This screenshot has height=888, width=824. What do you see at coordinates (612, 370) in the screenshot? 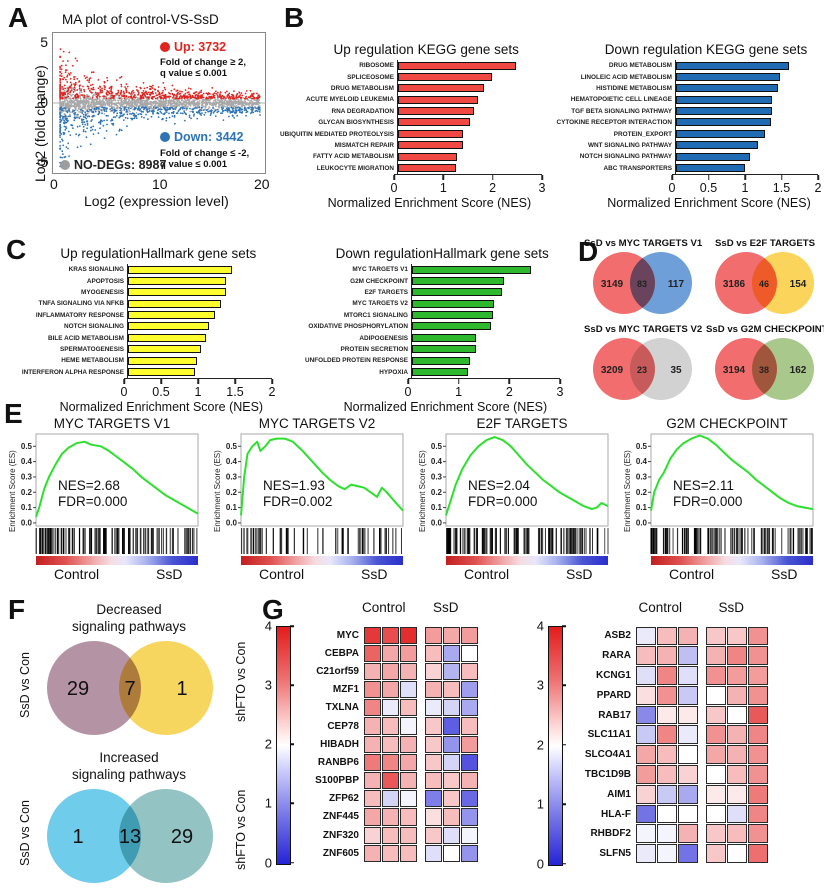
I see `venn-left-count: 3209` at bounding box center [612, 370].